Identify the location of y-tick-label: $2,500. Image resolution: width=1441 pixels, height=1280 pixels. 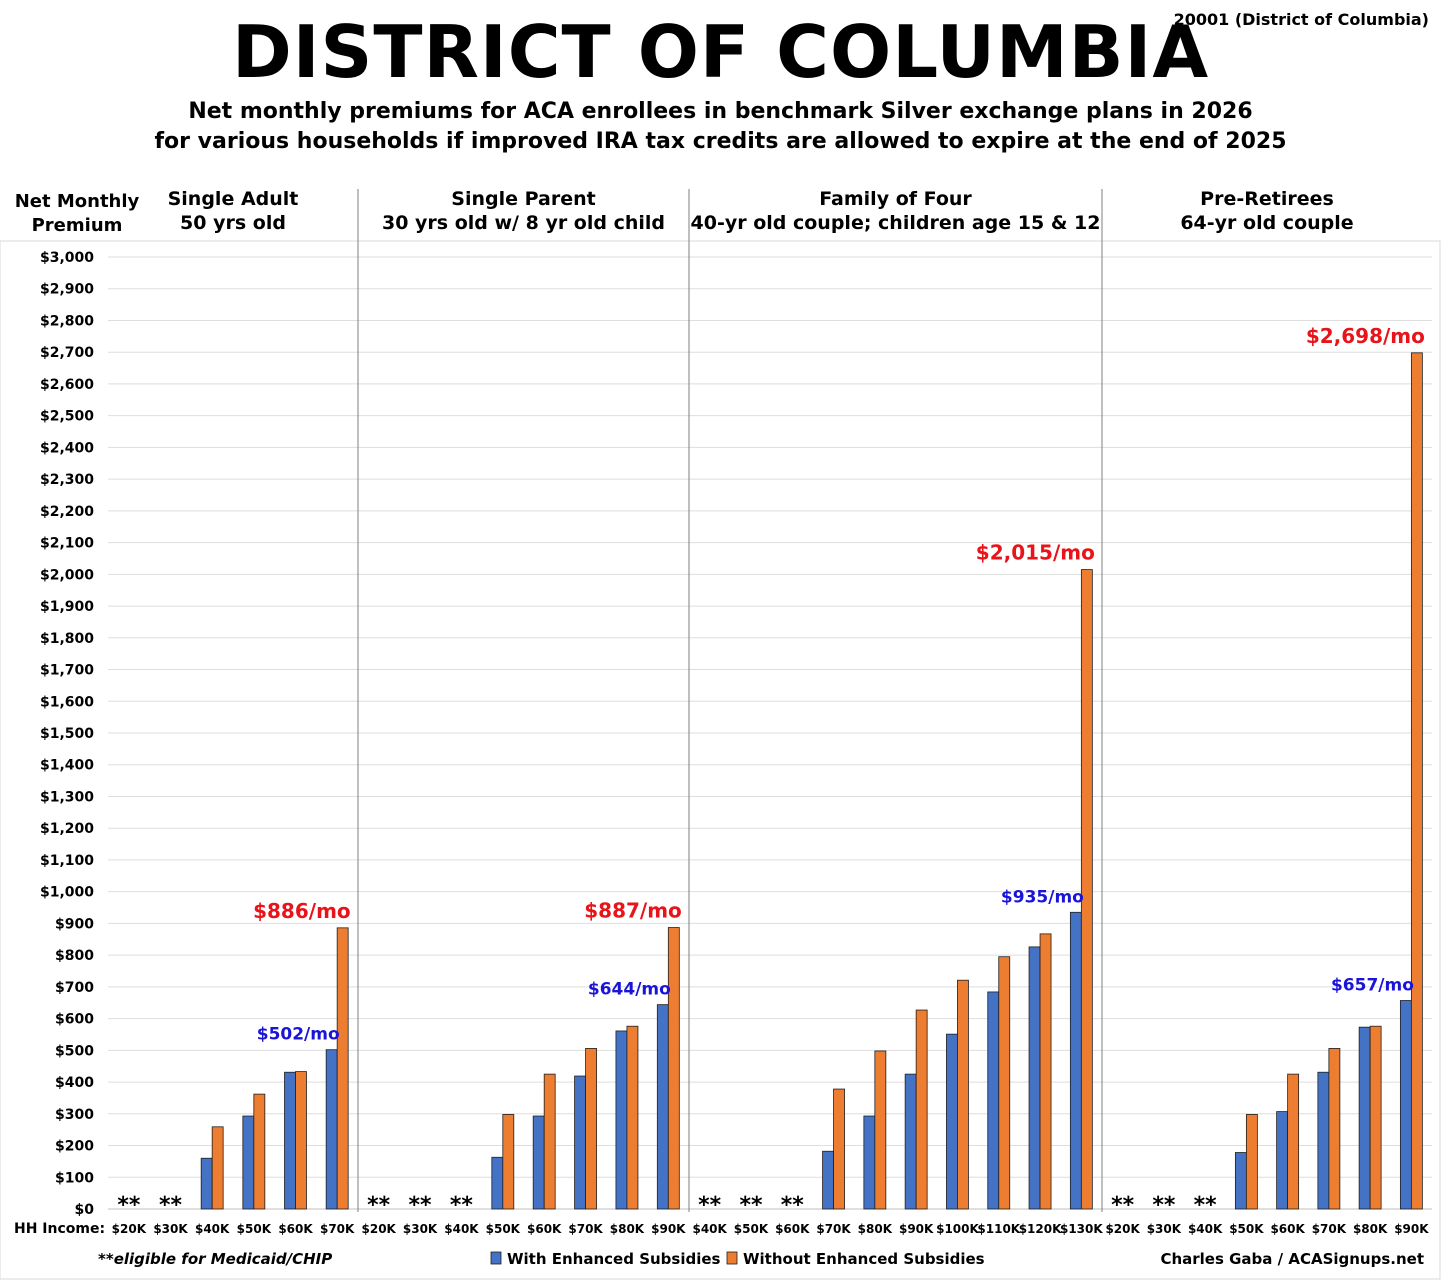
(67, 417).